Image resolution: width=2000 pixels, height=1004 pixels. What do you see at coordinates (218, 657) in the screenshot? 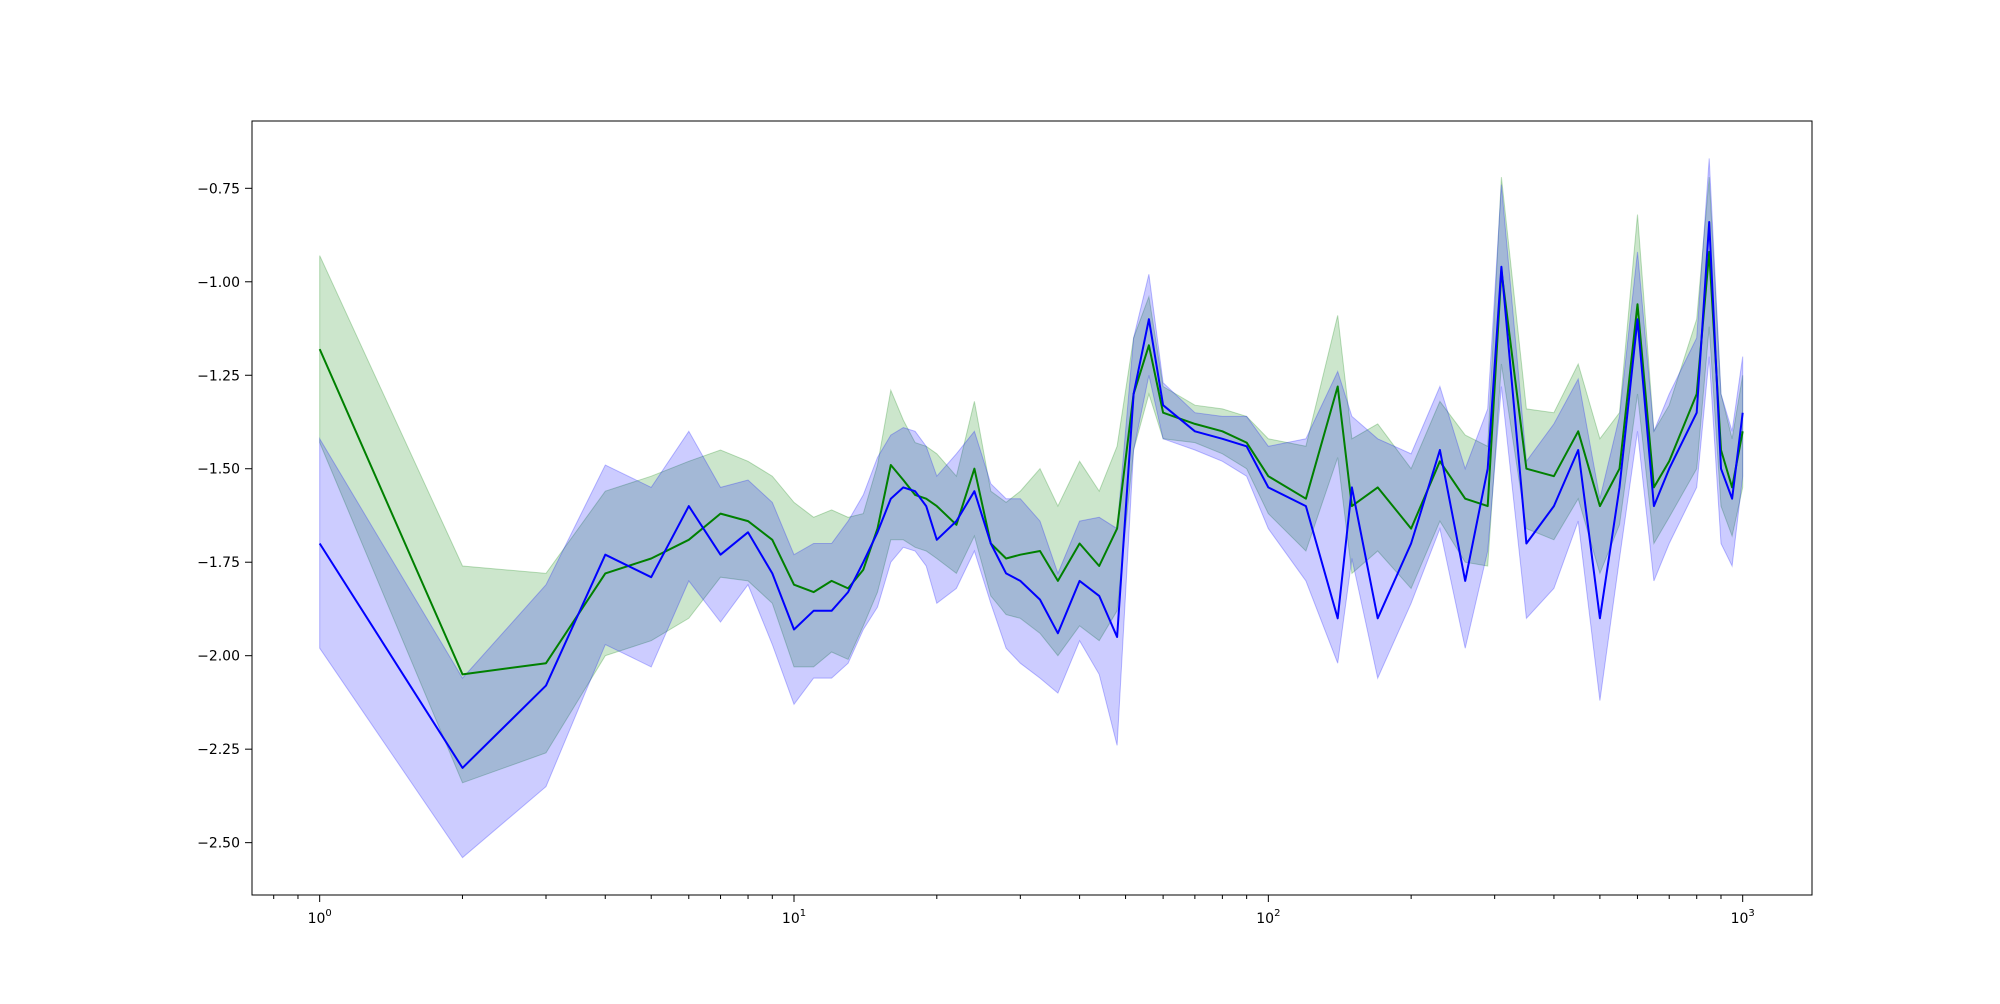
I see `y-tick-label: −2.00` at bounding box center [218, 657].